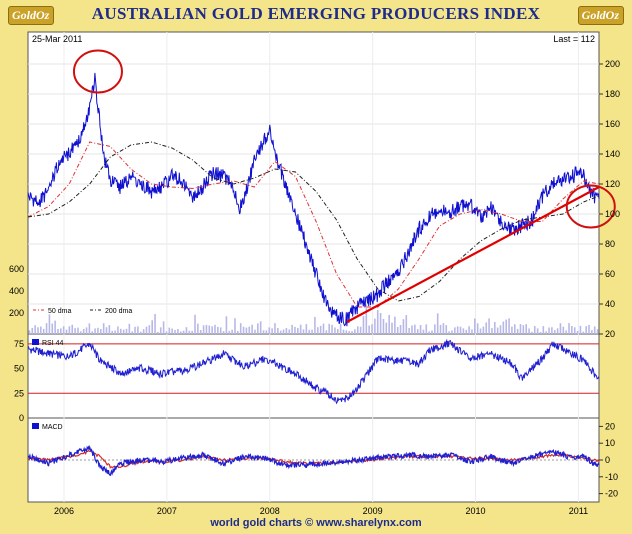 The image size is (632, 534). What do you see at coordinates (57, 39) in the screenshot?
I see `date-label: 25-Mar 2011` at bounding box center [57, 39].